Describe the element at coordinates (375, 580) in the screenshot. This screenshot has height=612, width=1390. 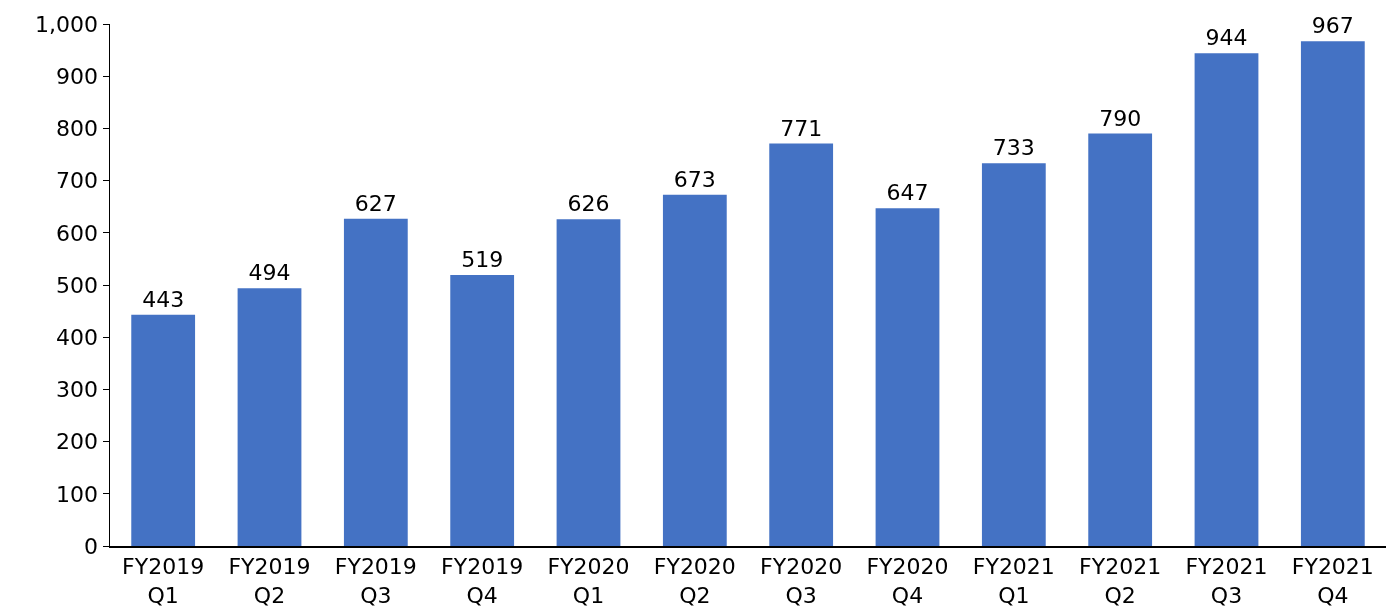
I see `x-tick-label: FY2019 Q3` at that location.